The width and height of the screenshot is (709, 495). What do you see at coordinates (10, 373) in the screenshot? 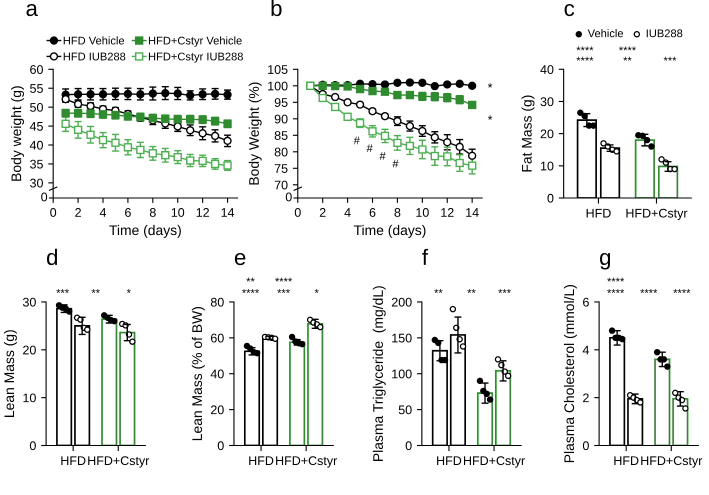
I see `y-axis-title: Lean Mass (g)` at bounding box center [10, 373].